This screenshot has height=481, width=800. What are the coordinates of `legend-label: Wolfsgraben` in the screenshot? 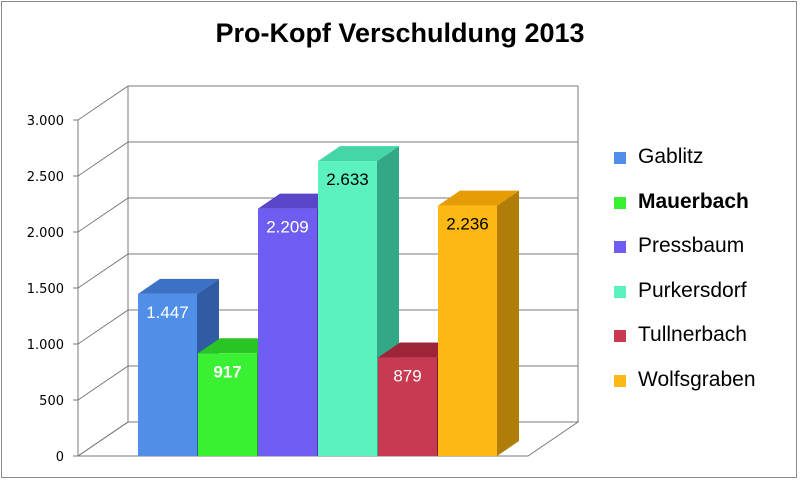 It's located at (697, 379).